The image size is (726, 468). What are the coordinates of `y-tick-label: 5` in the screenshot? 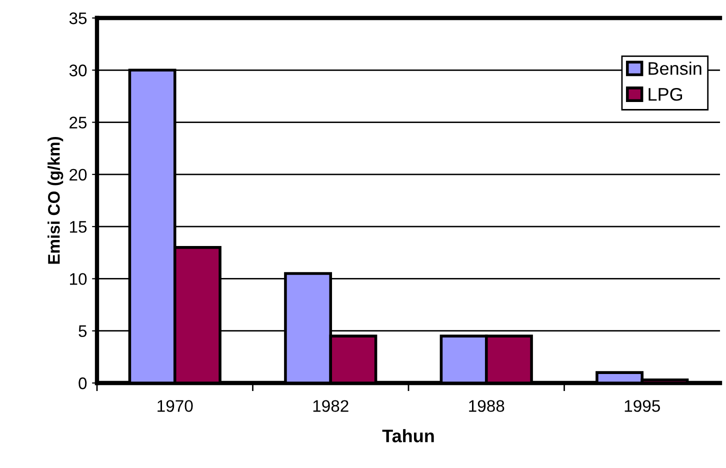 It's located at (82, 331).